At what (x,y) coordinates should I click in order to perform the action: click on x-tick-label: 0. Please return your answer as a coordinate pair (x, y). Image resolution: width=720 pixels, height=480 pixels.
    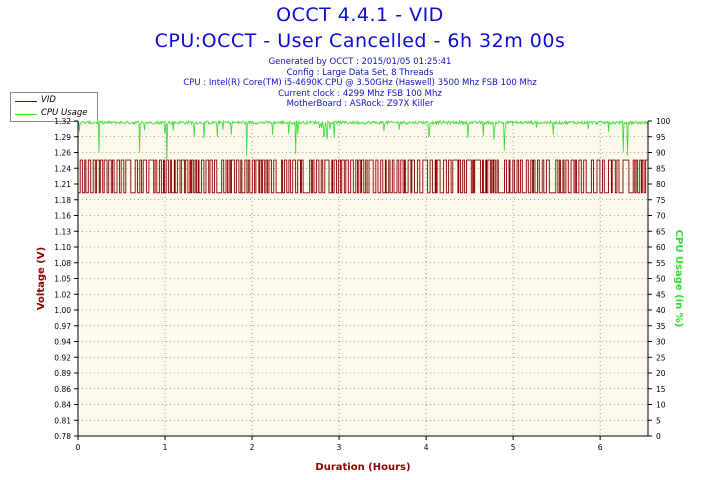
    Looking at the image, I should click on (78, 447).